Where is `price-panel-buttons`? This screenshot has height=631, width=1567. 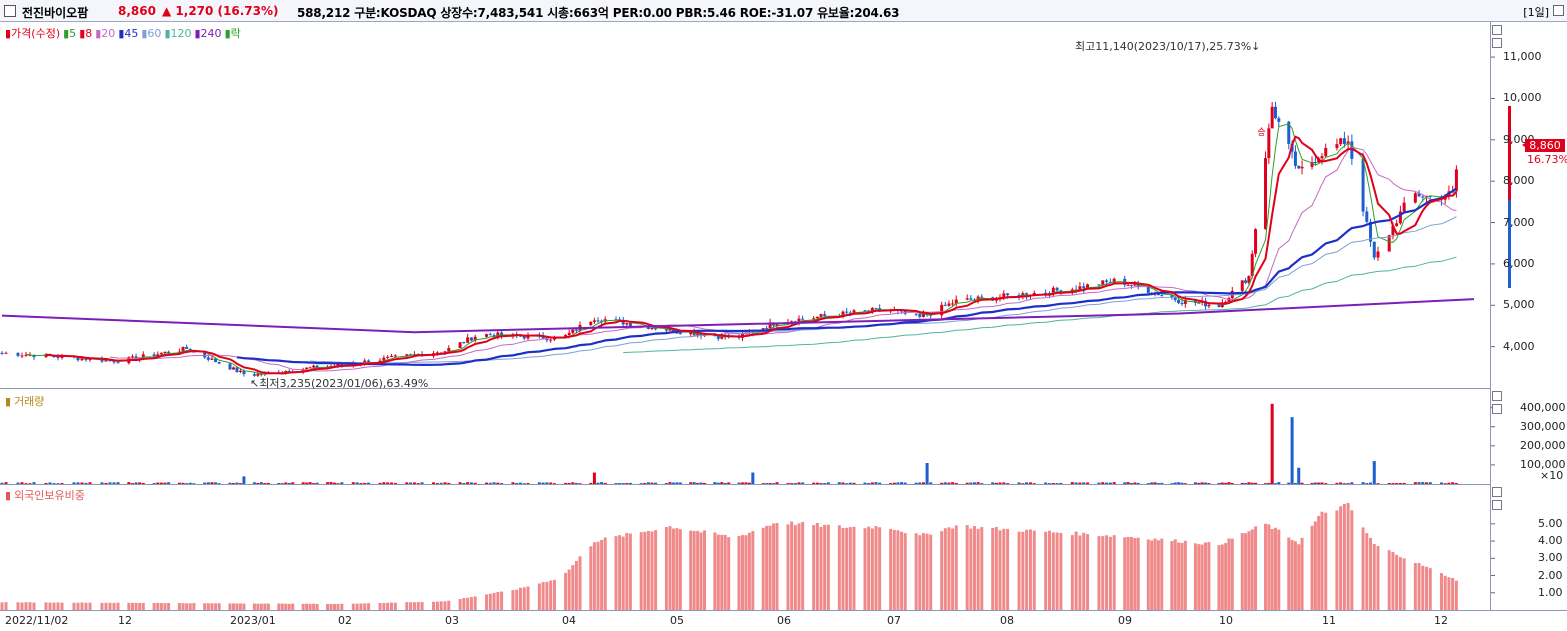
price-panel-buttons is located at coordinates (1503, 36).